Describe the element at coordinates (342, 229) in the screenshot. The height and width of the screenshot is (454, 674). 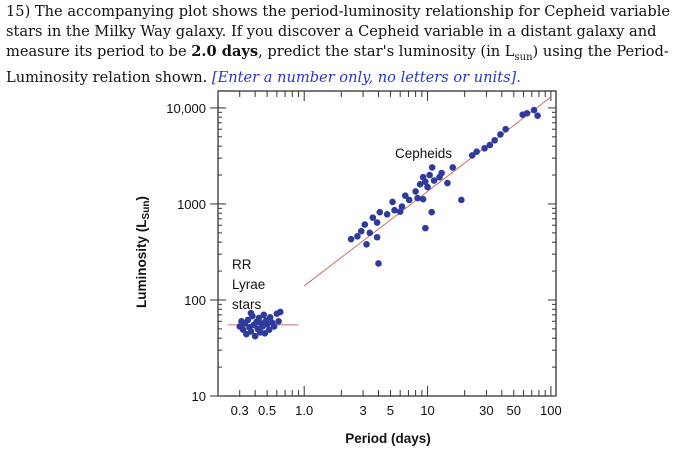
I see `annotations: Cepheids RR Lyrae stars` at that location.